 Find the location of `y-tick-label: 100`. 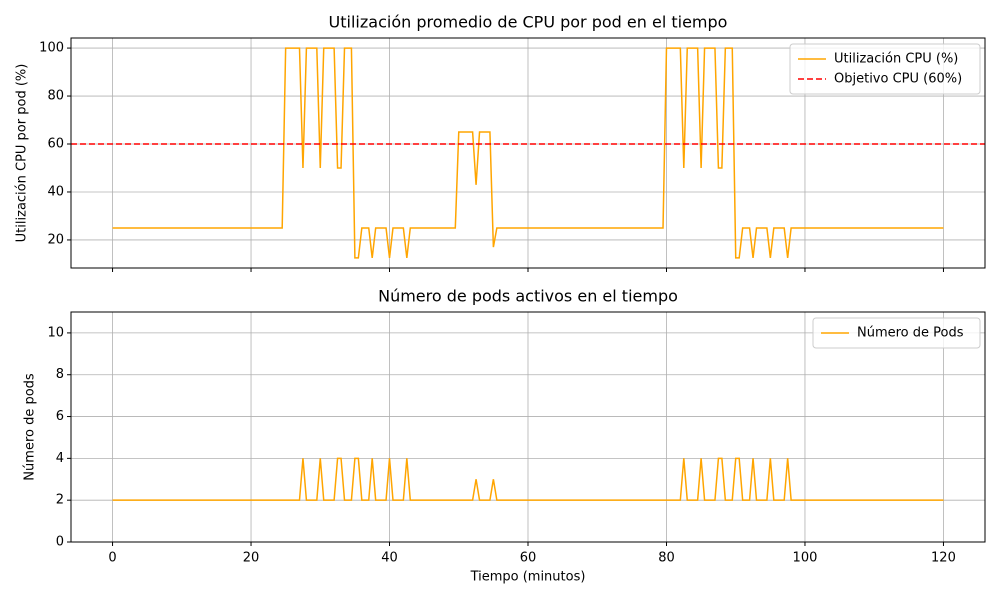

y-tick-label: 100 is located at coordinates (51, 48).